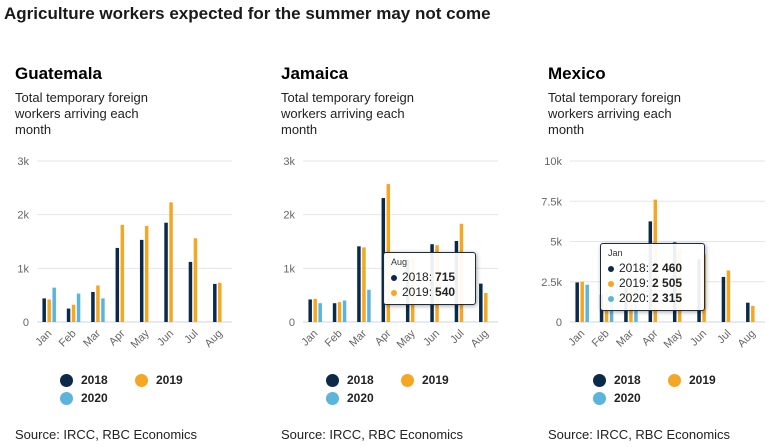  Describe the element at coordinates (23, 269) in the screenshot. I see `y-tick-label: 1k` at that location.